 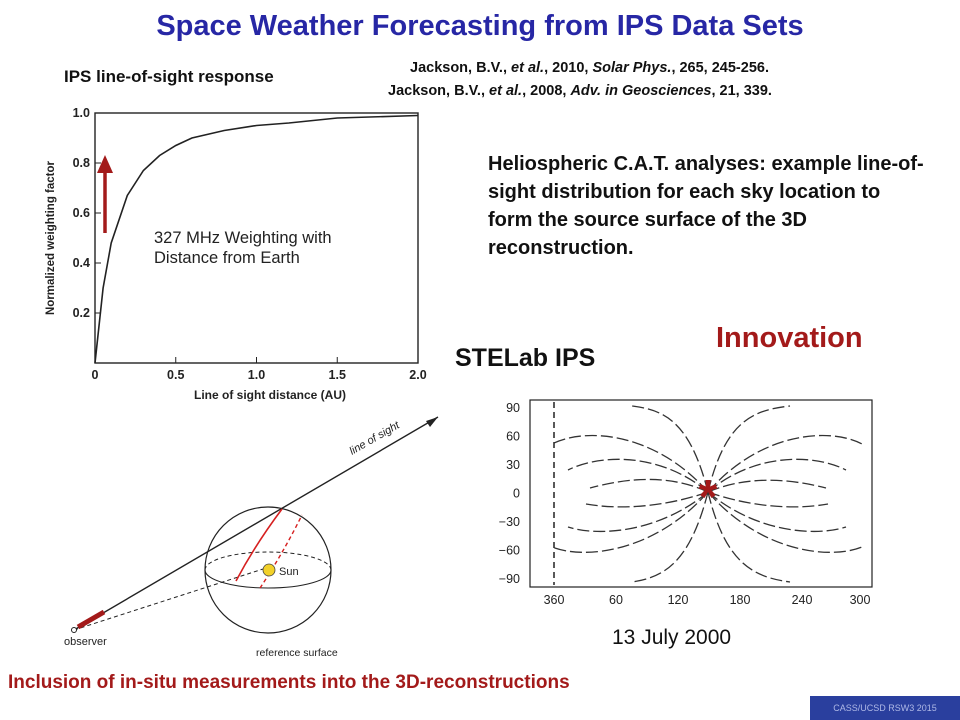 I want to click on map-x-tick-label: 60, so click(x=616, y=600).